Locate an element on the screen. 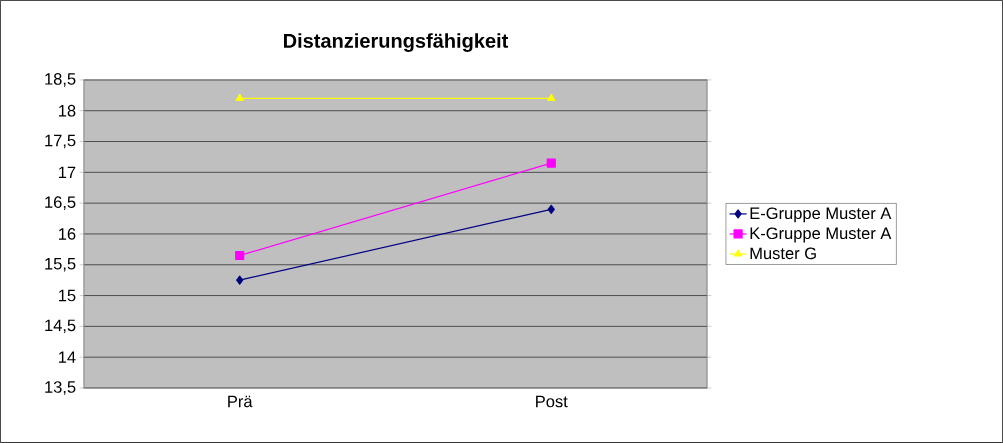 The height and width of the screenshot is (443, 1003). x-tick-label: Prä is located at coordinates (240, 401).